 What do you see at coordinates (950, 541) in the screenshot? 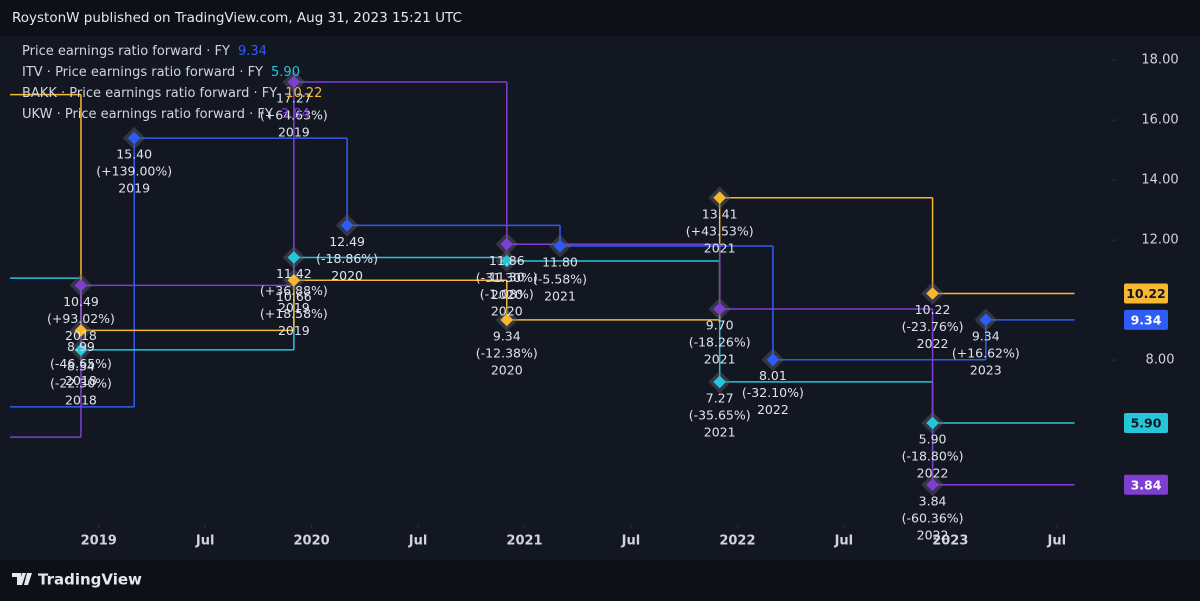
I see `x-tick-label: 2023` at bounding box center [950, 541].